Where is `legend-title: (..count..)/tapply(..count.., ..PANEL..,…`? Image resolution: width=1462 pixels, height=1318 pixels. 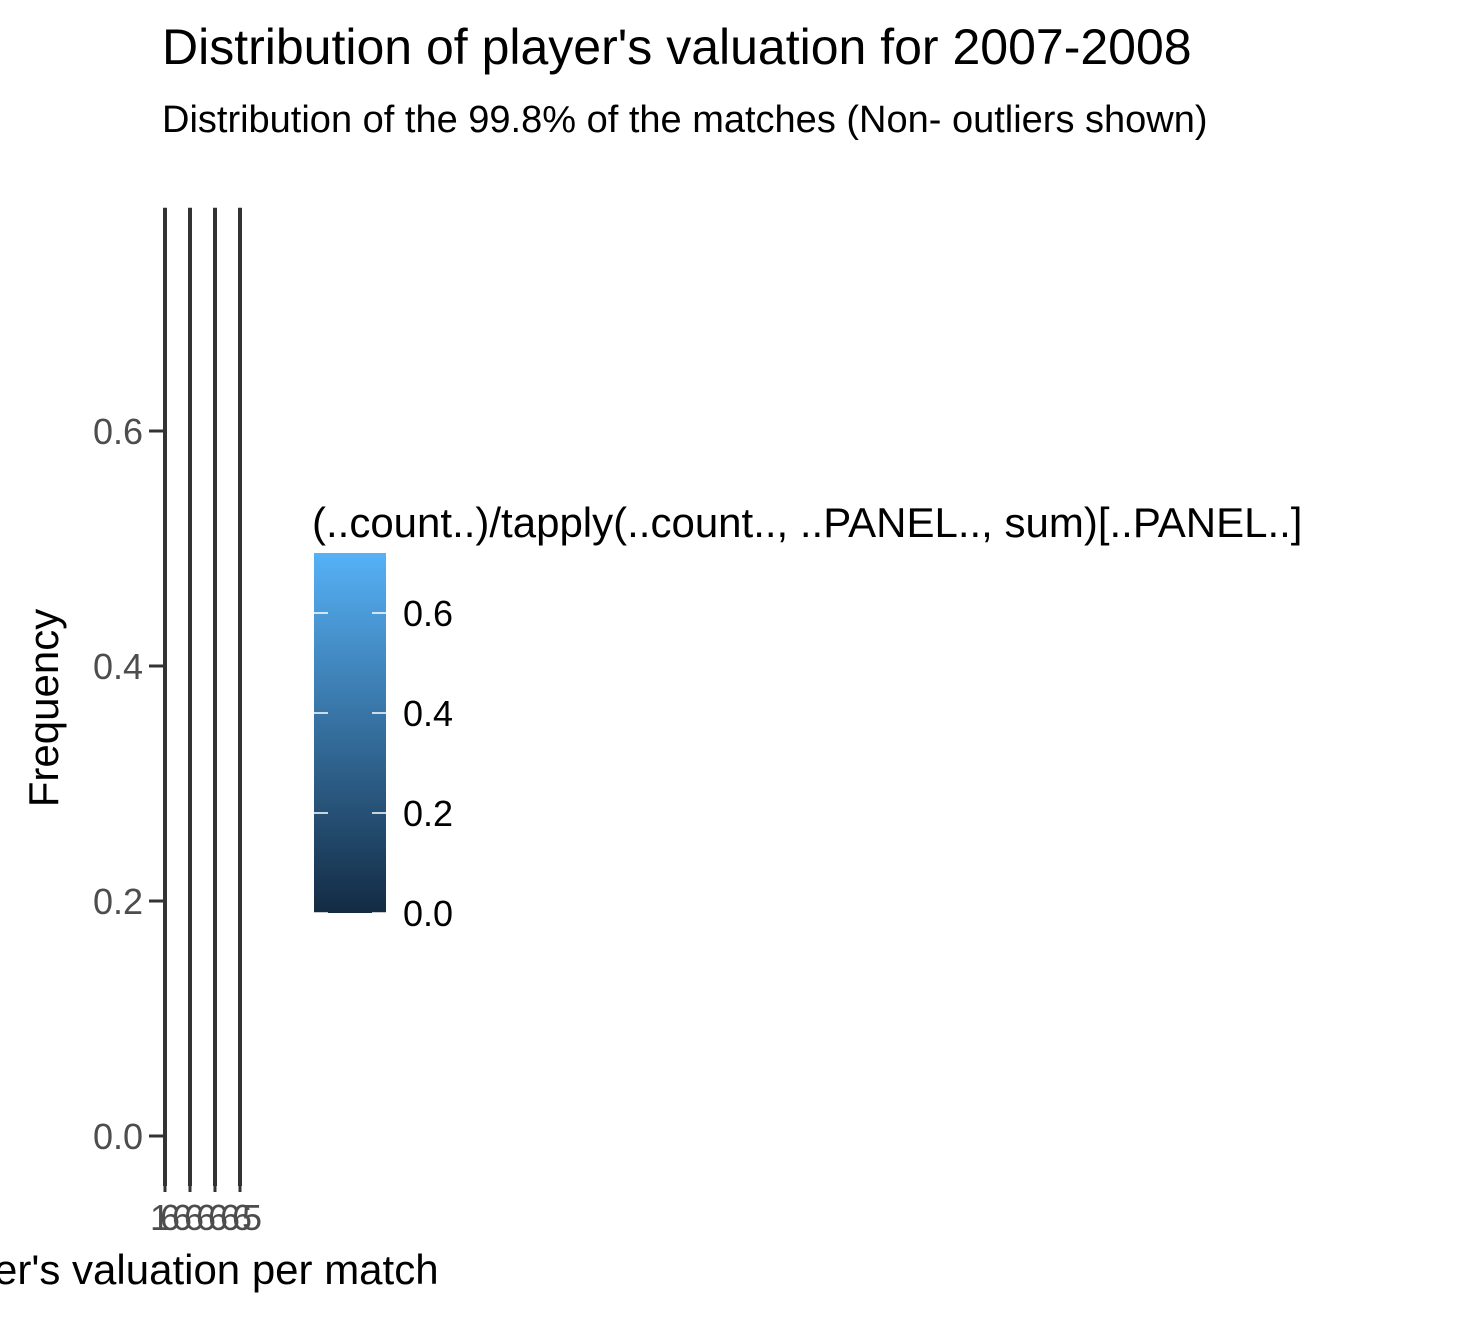
legend-title: (..count..)/tapply(..count.., ..PANEL..,… is located at coordinates (807, 522).